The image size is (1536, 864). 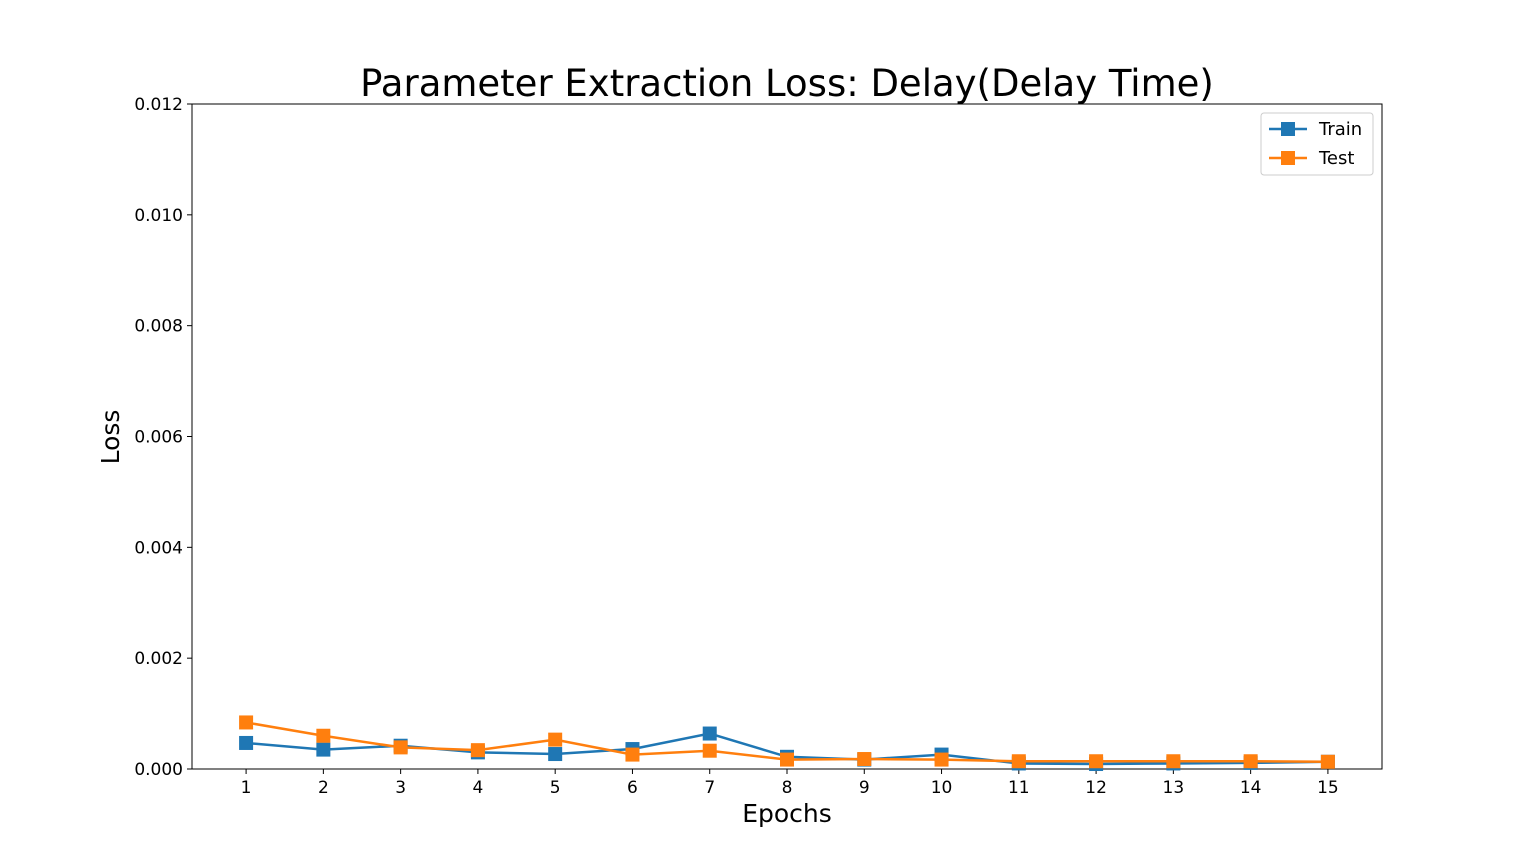 I want to click on x-tick-label: 13, so click(x=1174, y=788).